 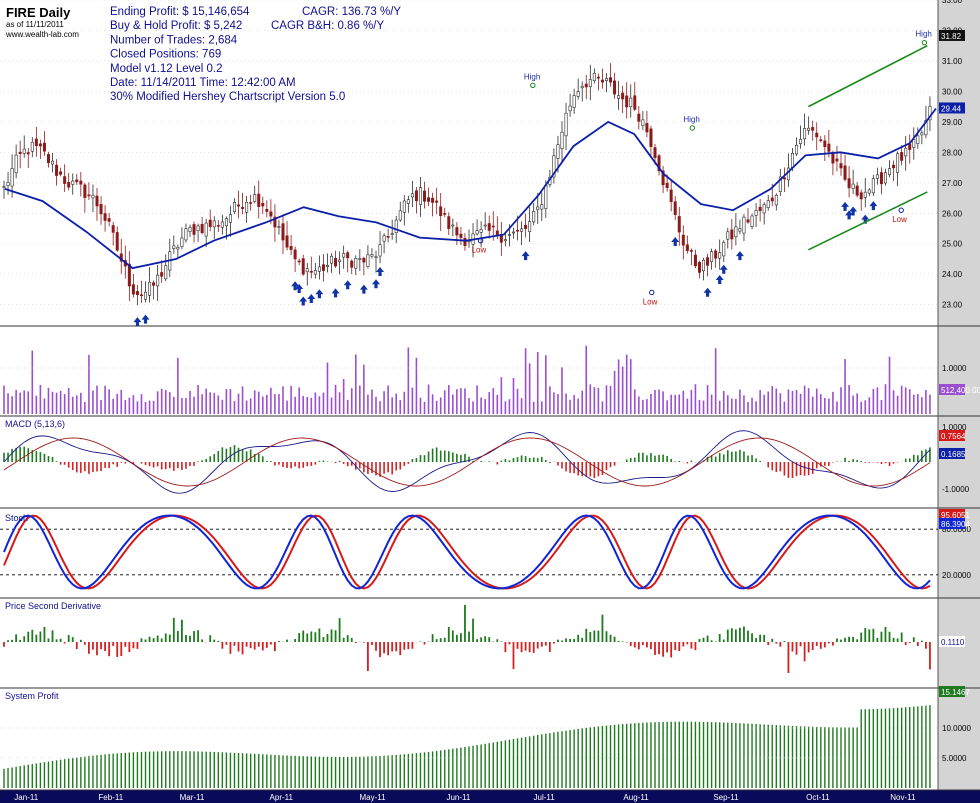 What do you see at coordinates (952, 35) in the screenshot?
I see `last-price-label-box` at bounding box center [952, 35].